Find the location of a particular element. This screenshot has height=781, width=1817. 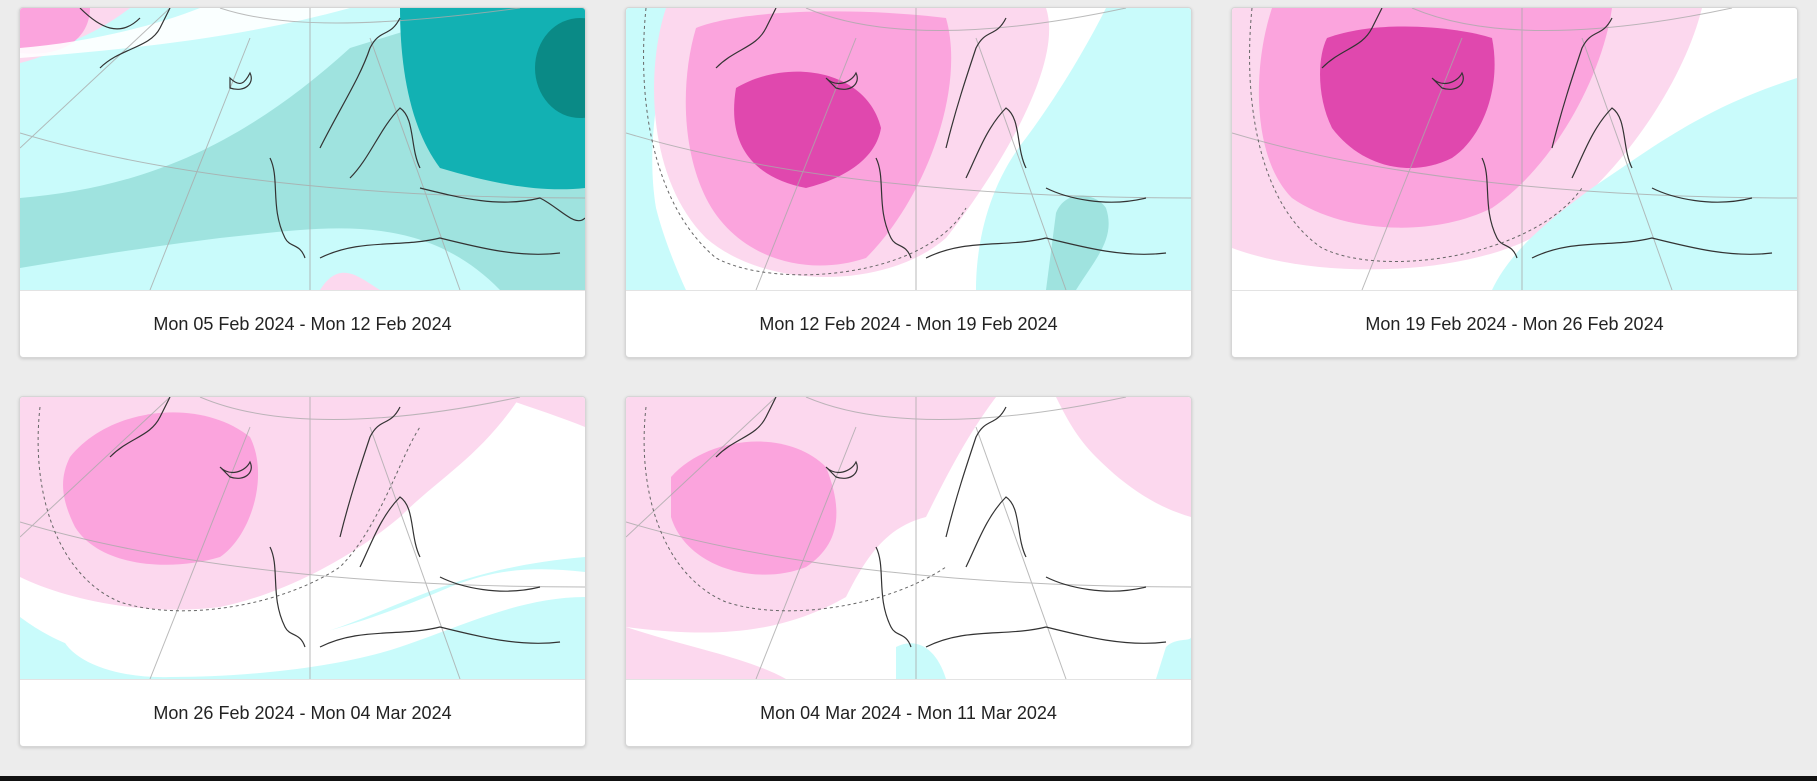

forecast-period-label: Mon 26 Feb 2024 - Mon 04 Mar 2024 is located at coordinates (302, 712).